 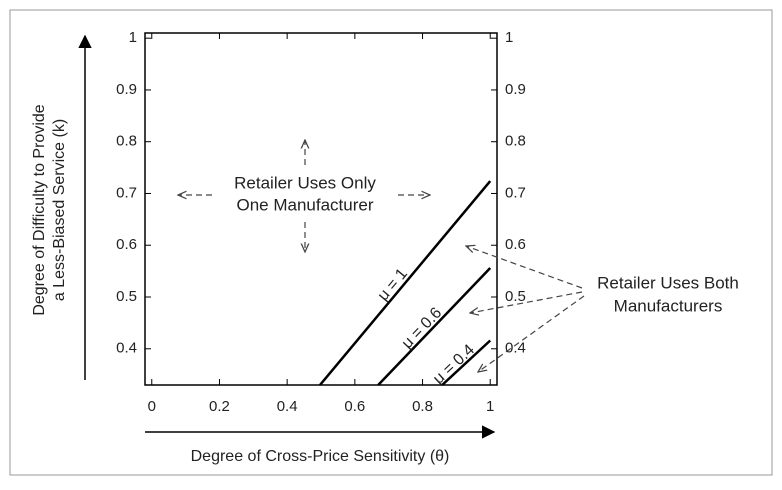 I want to click on x-tick-label: 0.6, so click(x=354, y=406).